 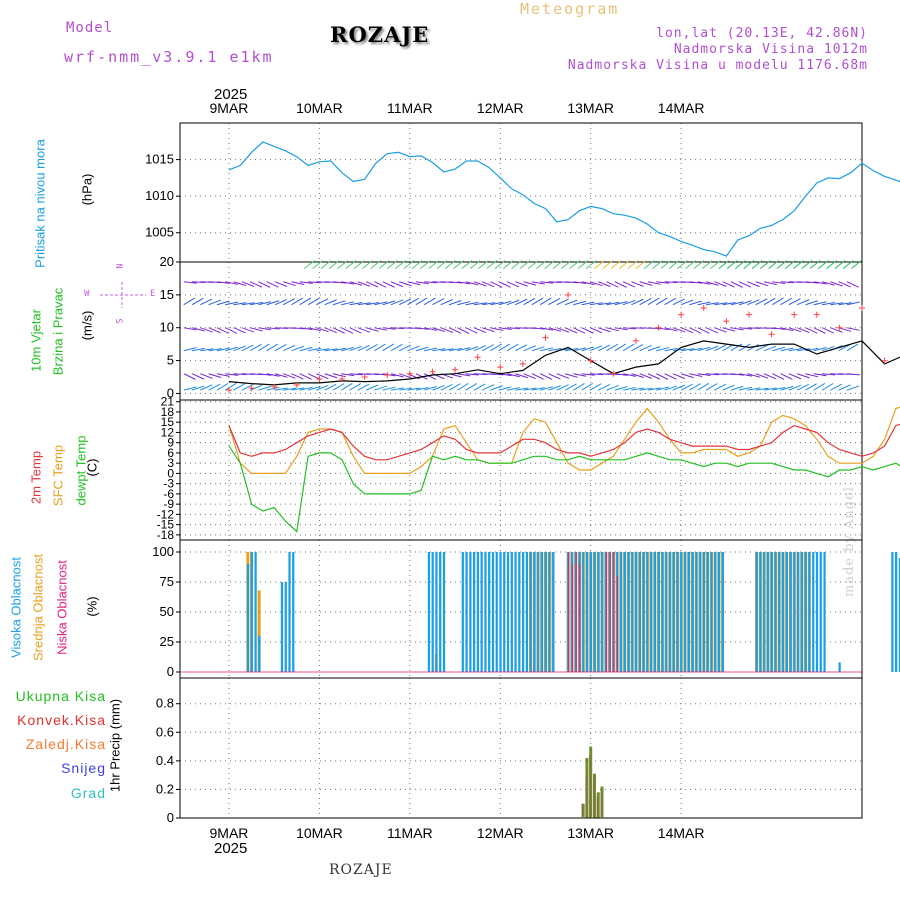 What do you see at coordinates (231, 94) in the screenshot?
I see `year-top: 2025` at bounding box center [231, 94].